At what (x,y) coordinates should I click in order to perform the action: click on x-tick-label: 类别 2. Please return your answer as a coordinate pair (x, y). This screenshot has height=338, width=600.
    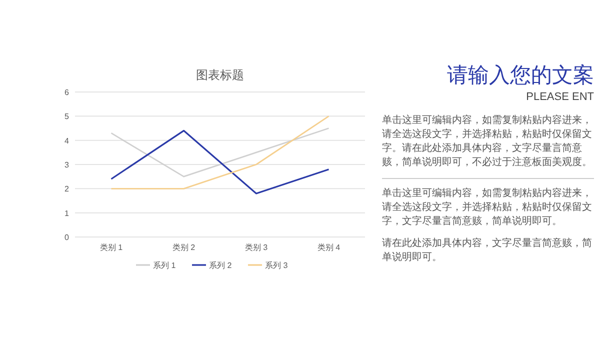
    Looking at the image, I should click on (184, 247).